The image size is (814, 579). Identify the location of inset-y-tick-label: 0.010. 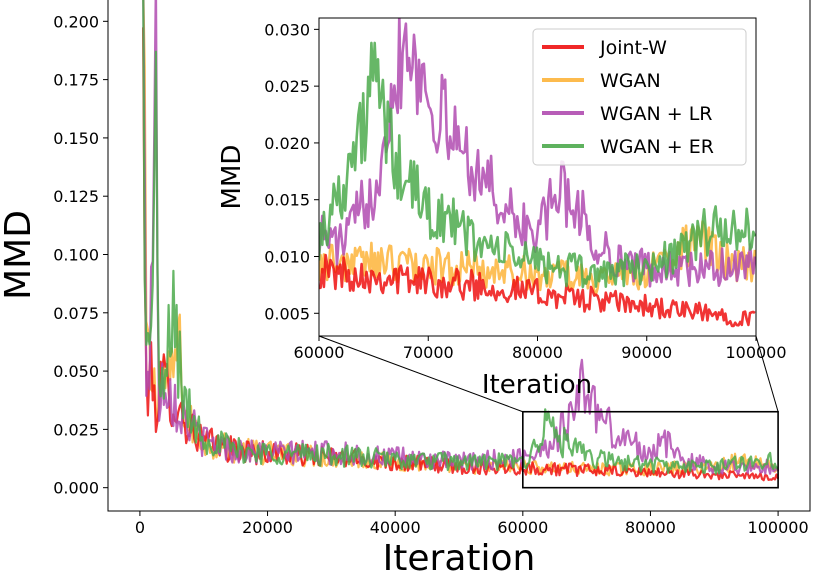
(287, 257).